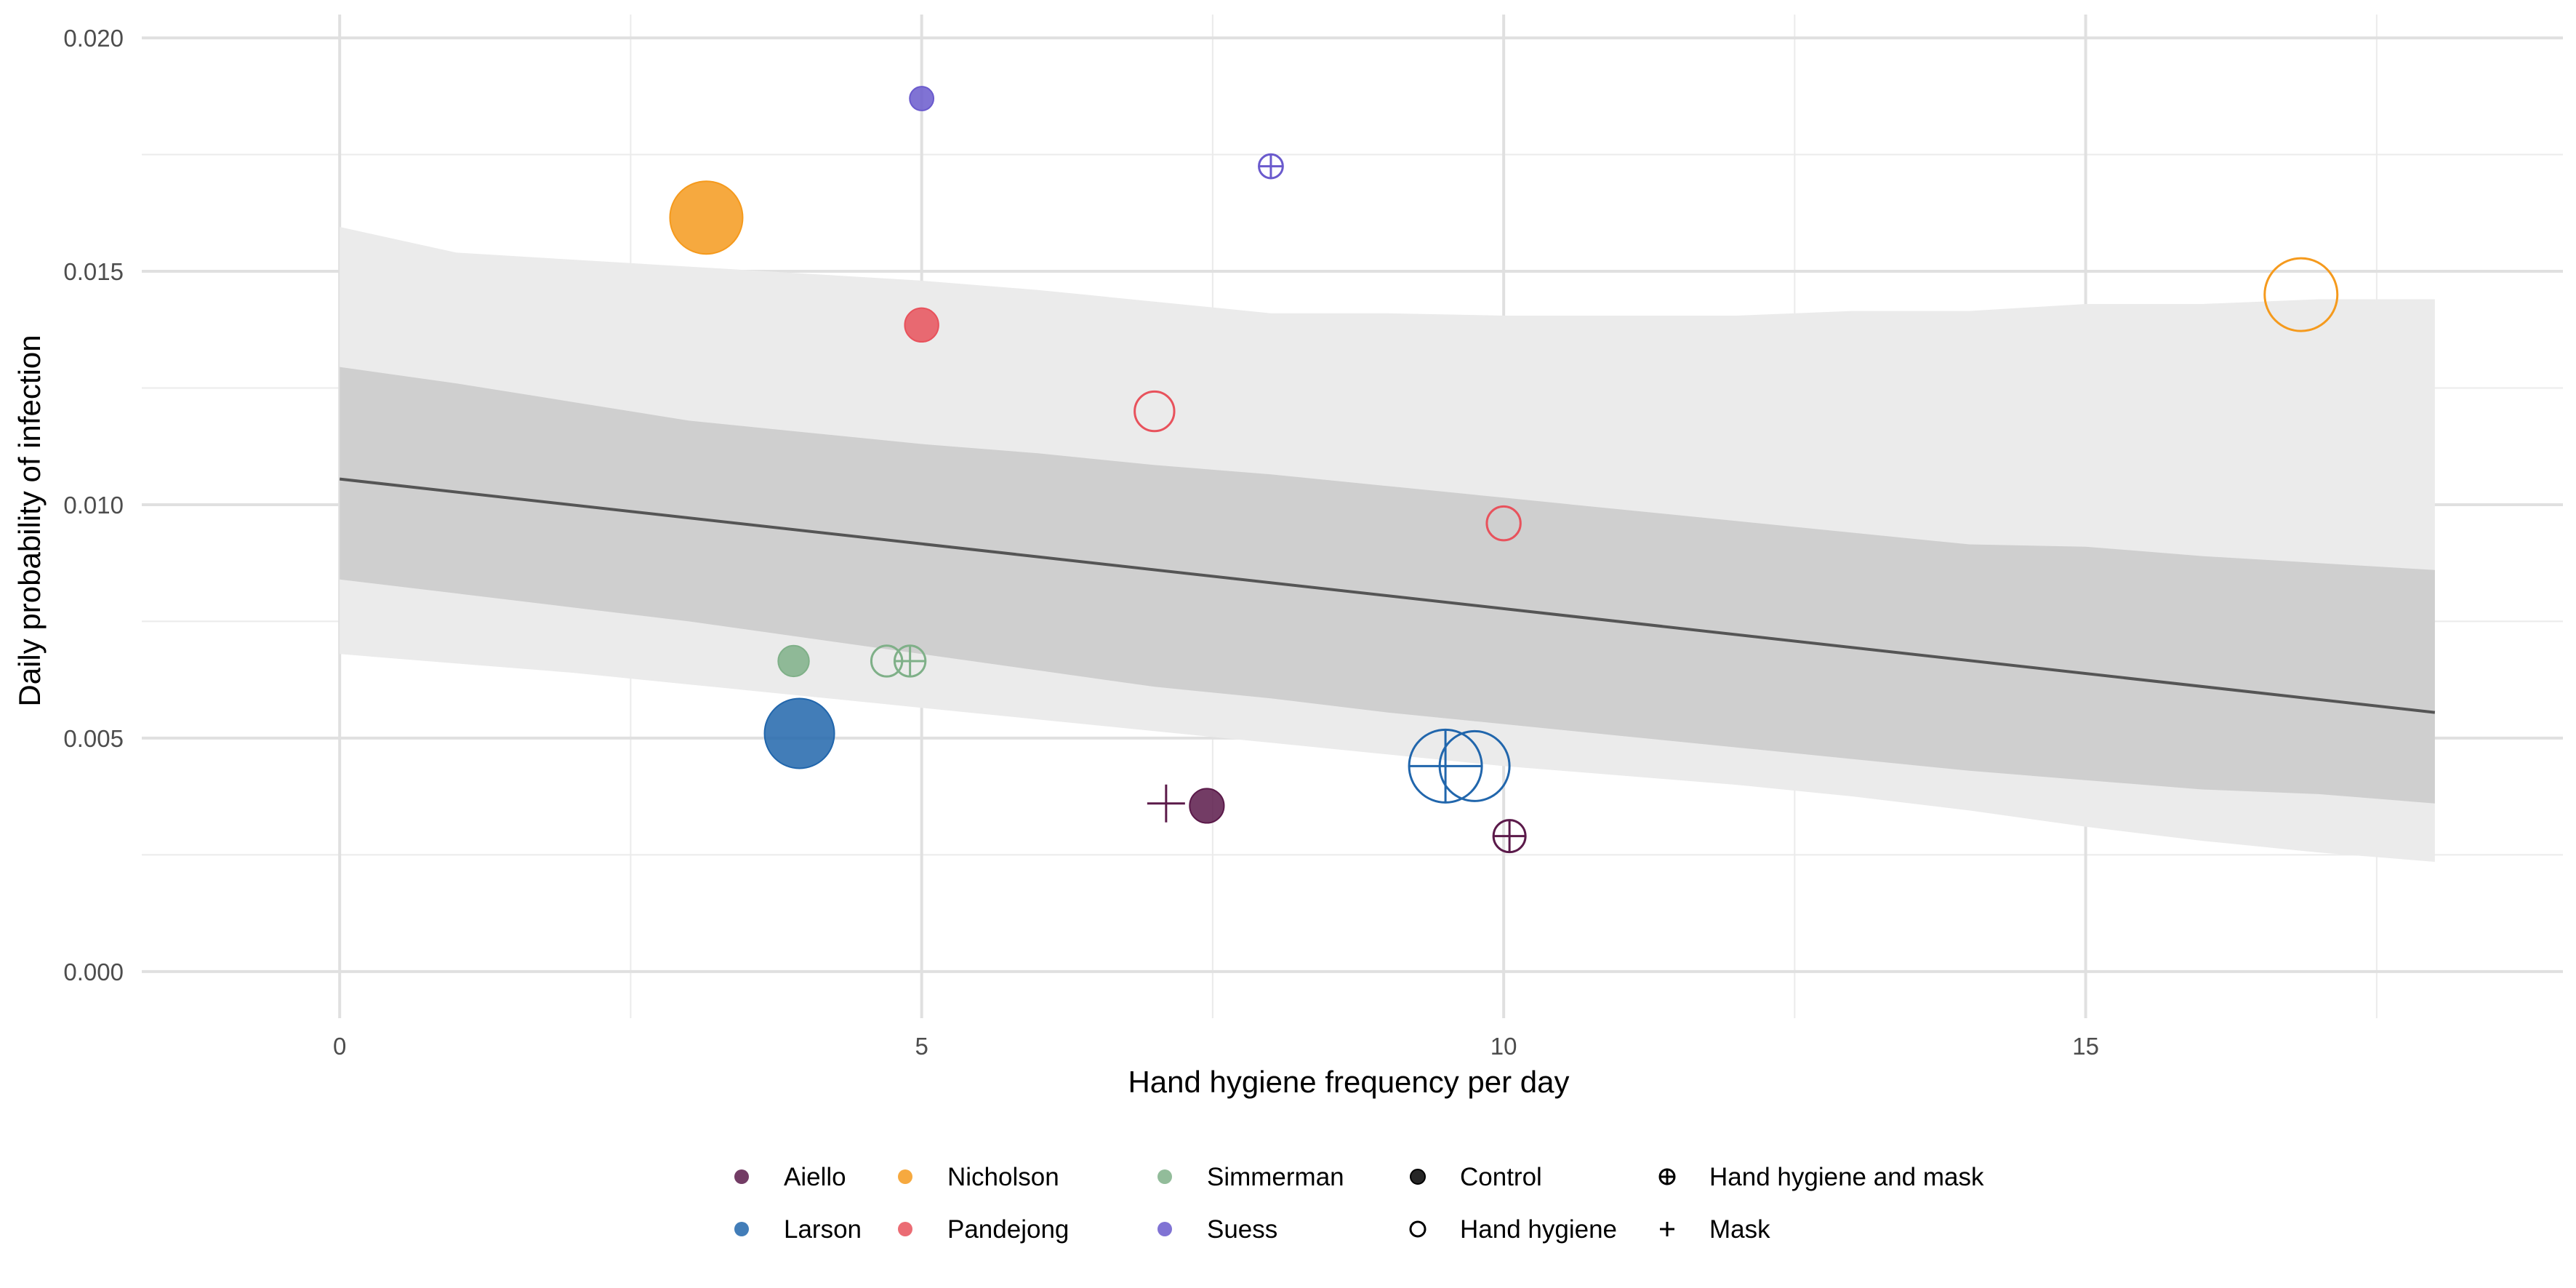 The height and width of the screenshot is (1288, 2576). Describe the element at coordinates (1008, 1229) in the screenshot. I see `legend-label: Pandejong` at that location.